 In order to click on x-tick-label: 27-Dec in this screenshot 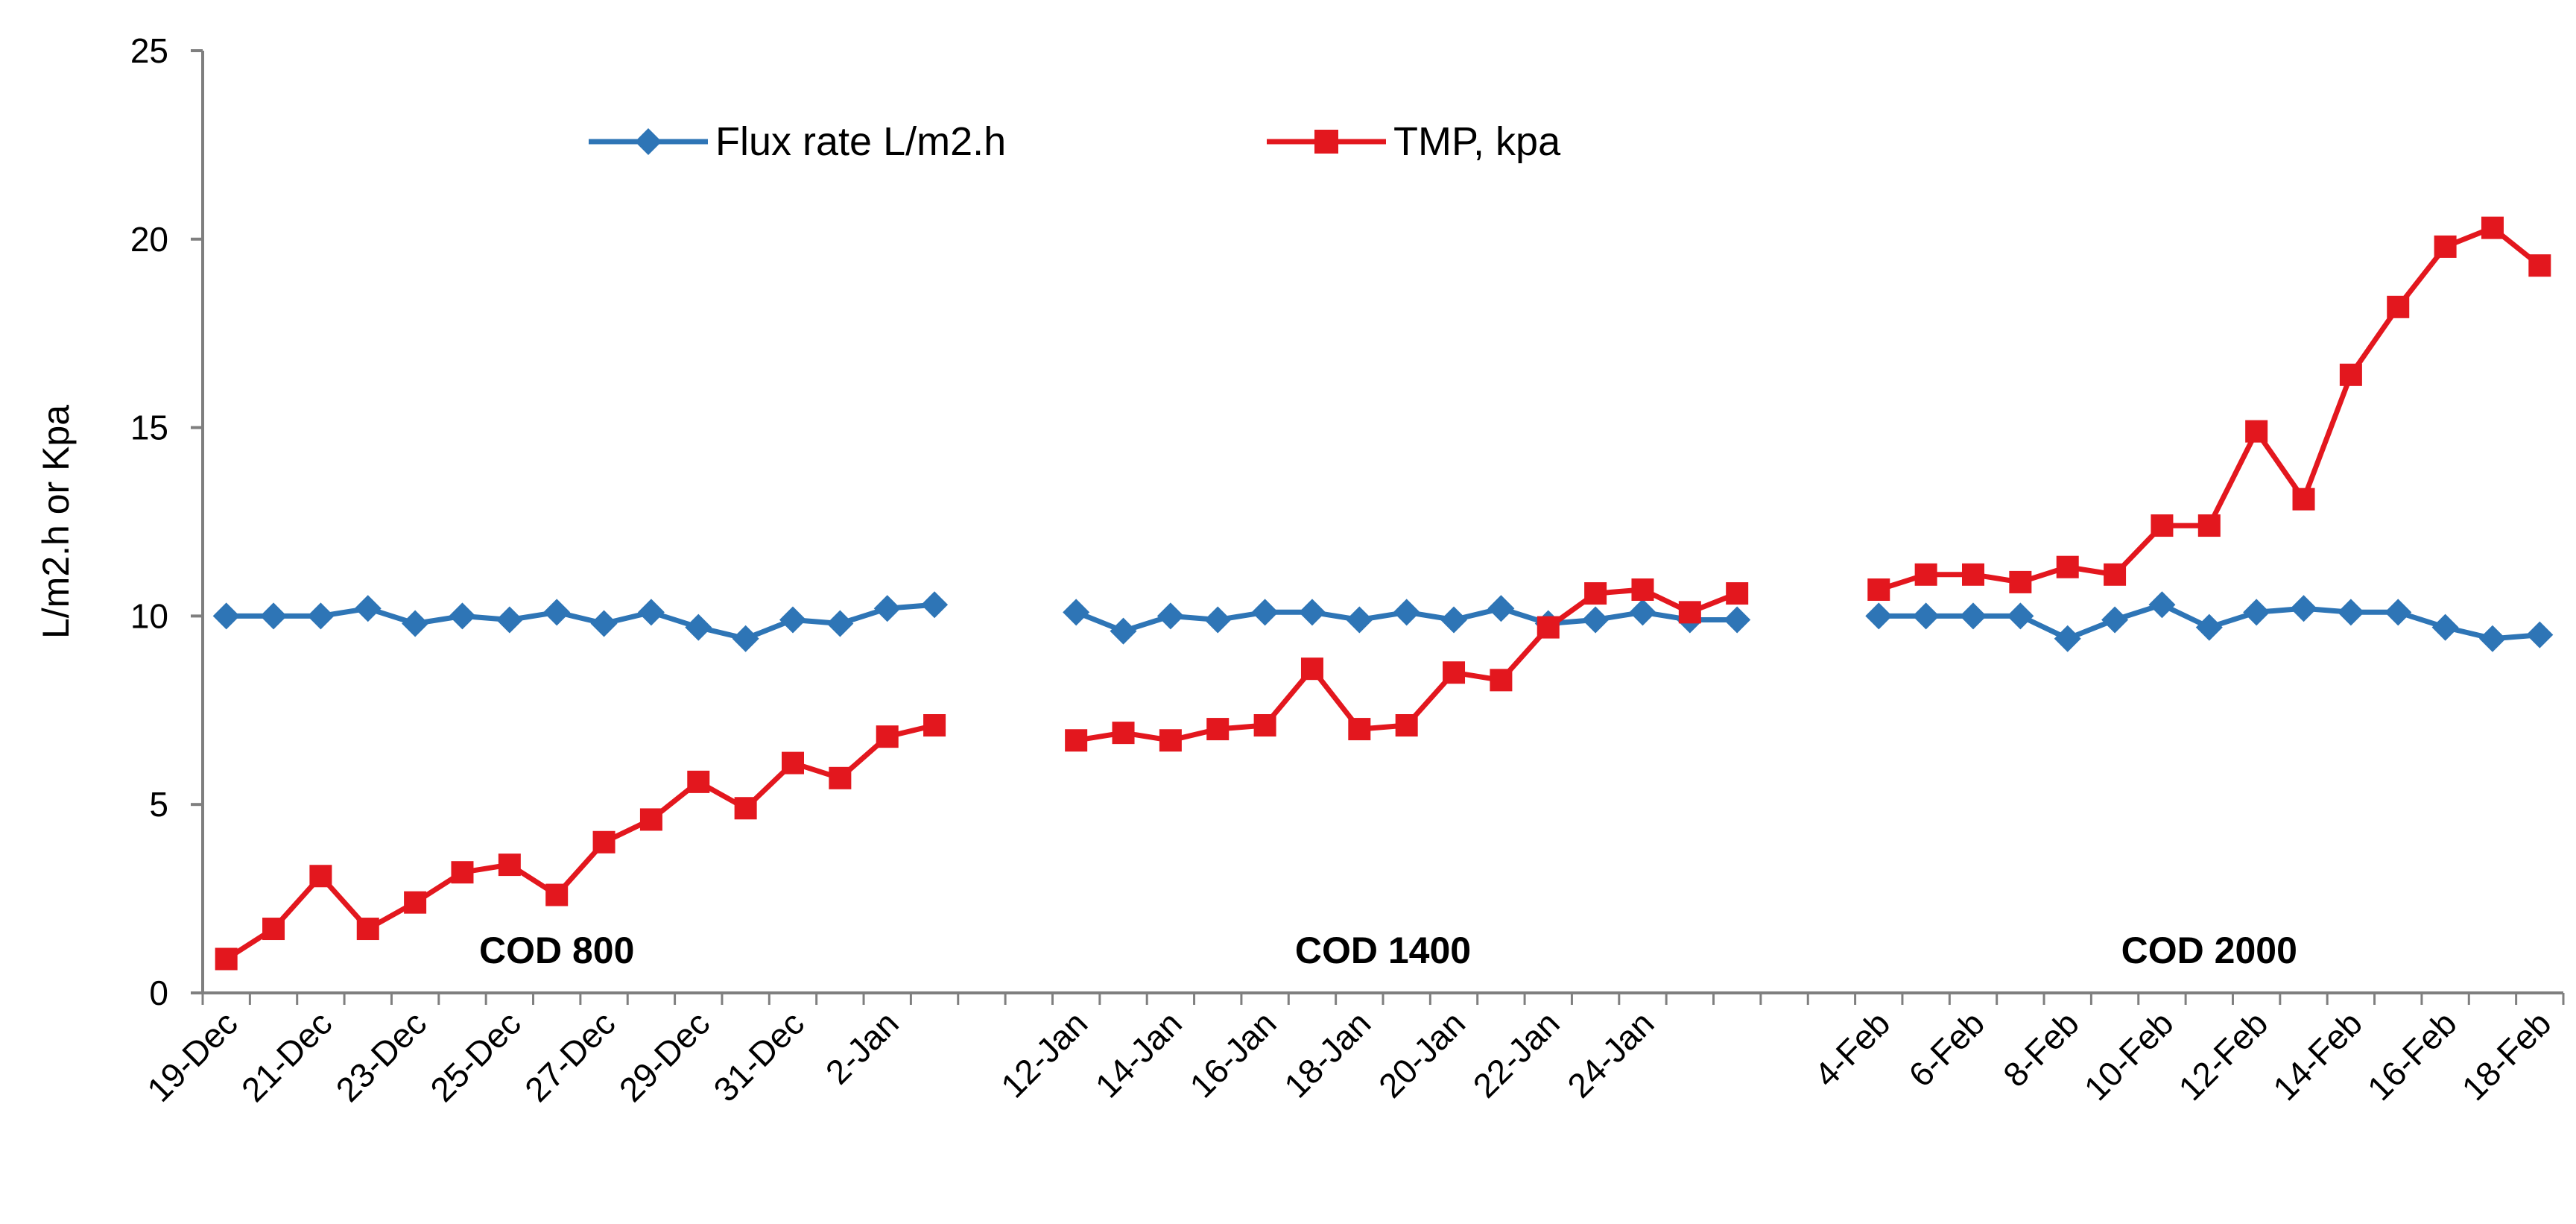, I will do `click(570, 1056)`.